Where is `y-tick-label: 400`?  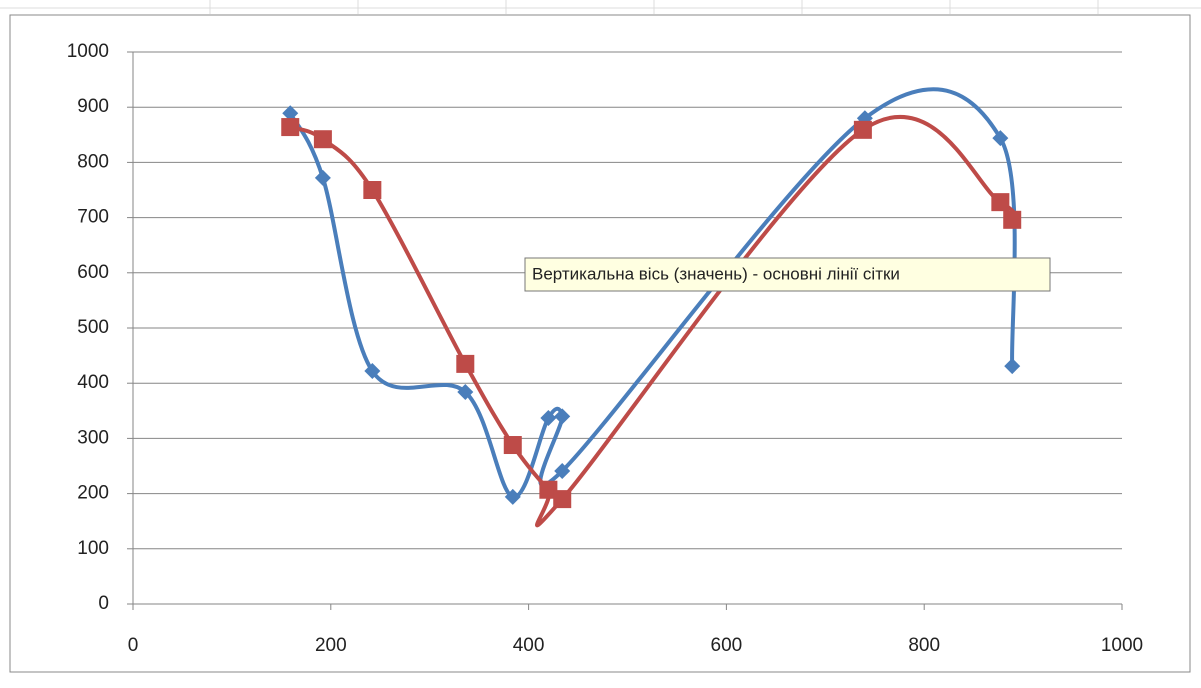 y-tick-label: 400 is located at coordinates (93, 382).